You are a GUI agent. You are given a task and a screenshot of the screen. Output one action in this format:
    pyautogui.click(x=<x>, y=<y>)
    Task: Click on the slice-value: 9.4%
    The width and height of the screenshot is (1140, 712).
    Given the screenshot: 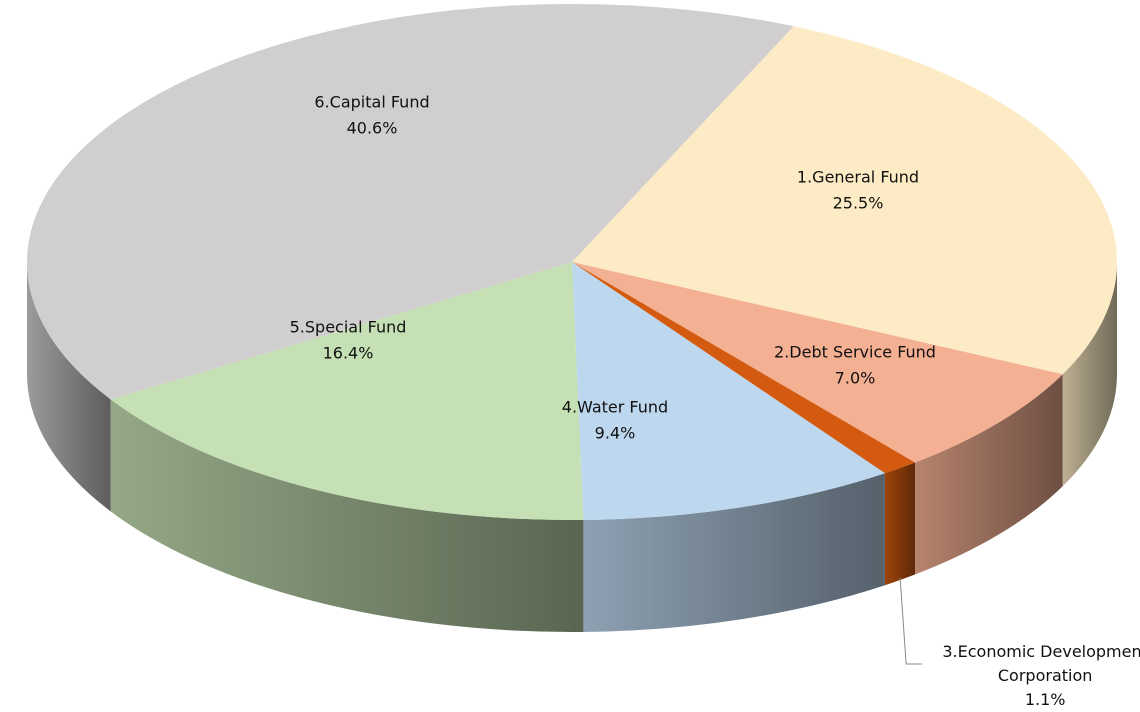 What is the action you would take?
    pyautogui.click(x=615, y=433)
    